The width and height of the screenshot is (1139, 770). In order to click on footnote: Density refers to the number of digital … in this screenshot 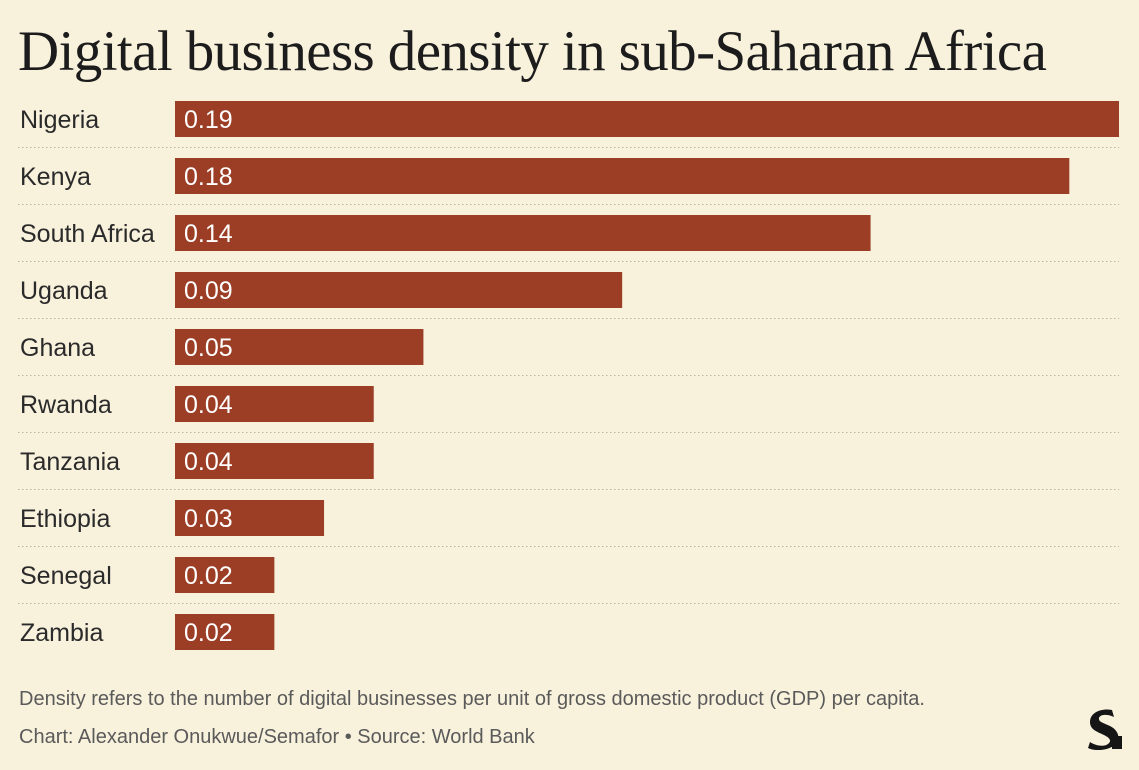, I will do `click(472, 699)`.